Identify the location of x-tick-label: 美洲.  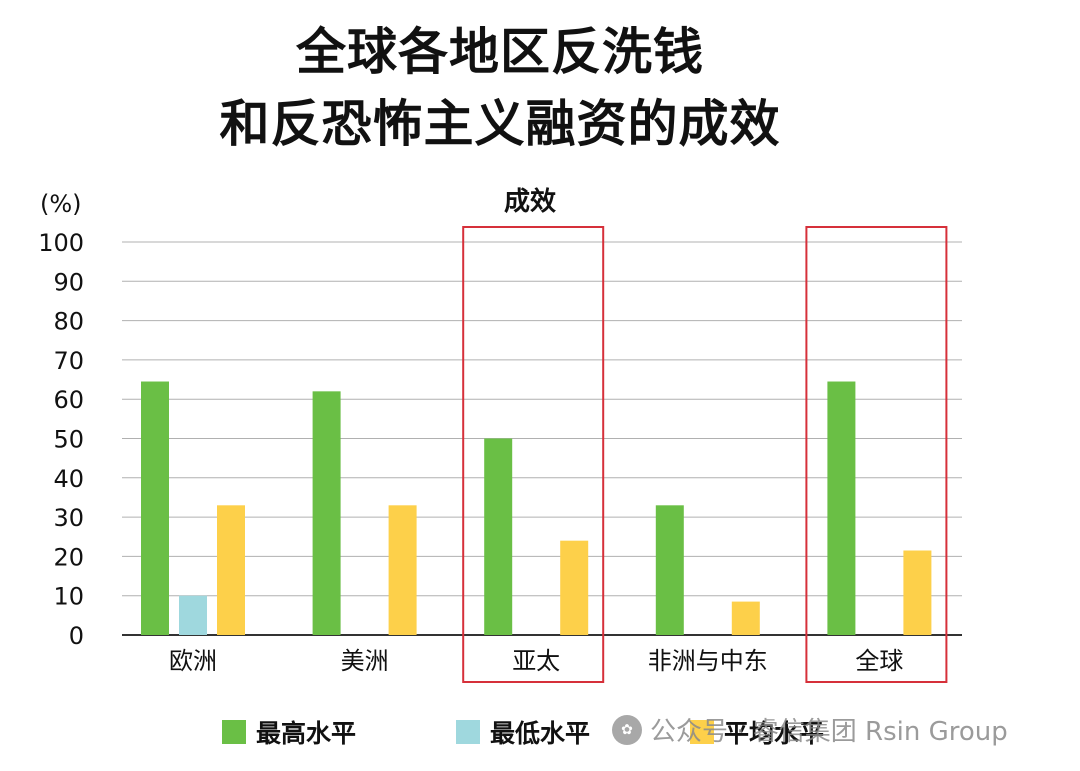
(365, 661).